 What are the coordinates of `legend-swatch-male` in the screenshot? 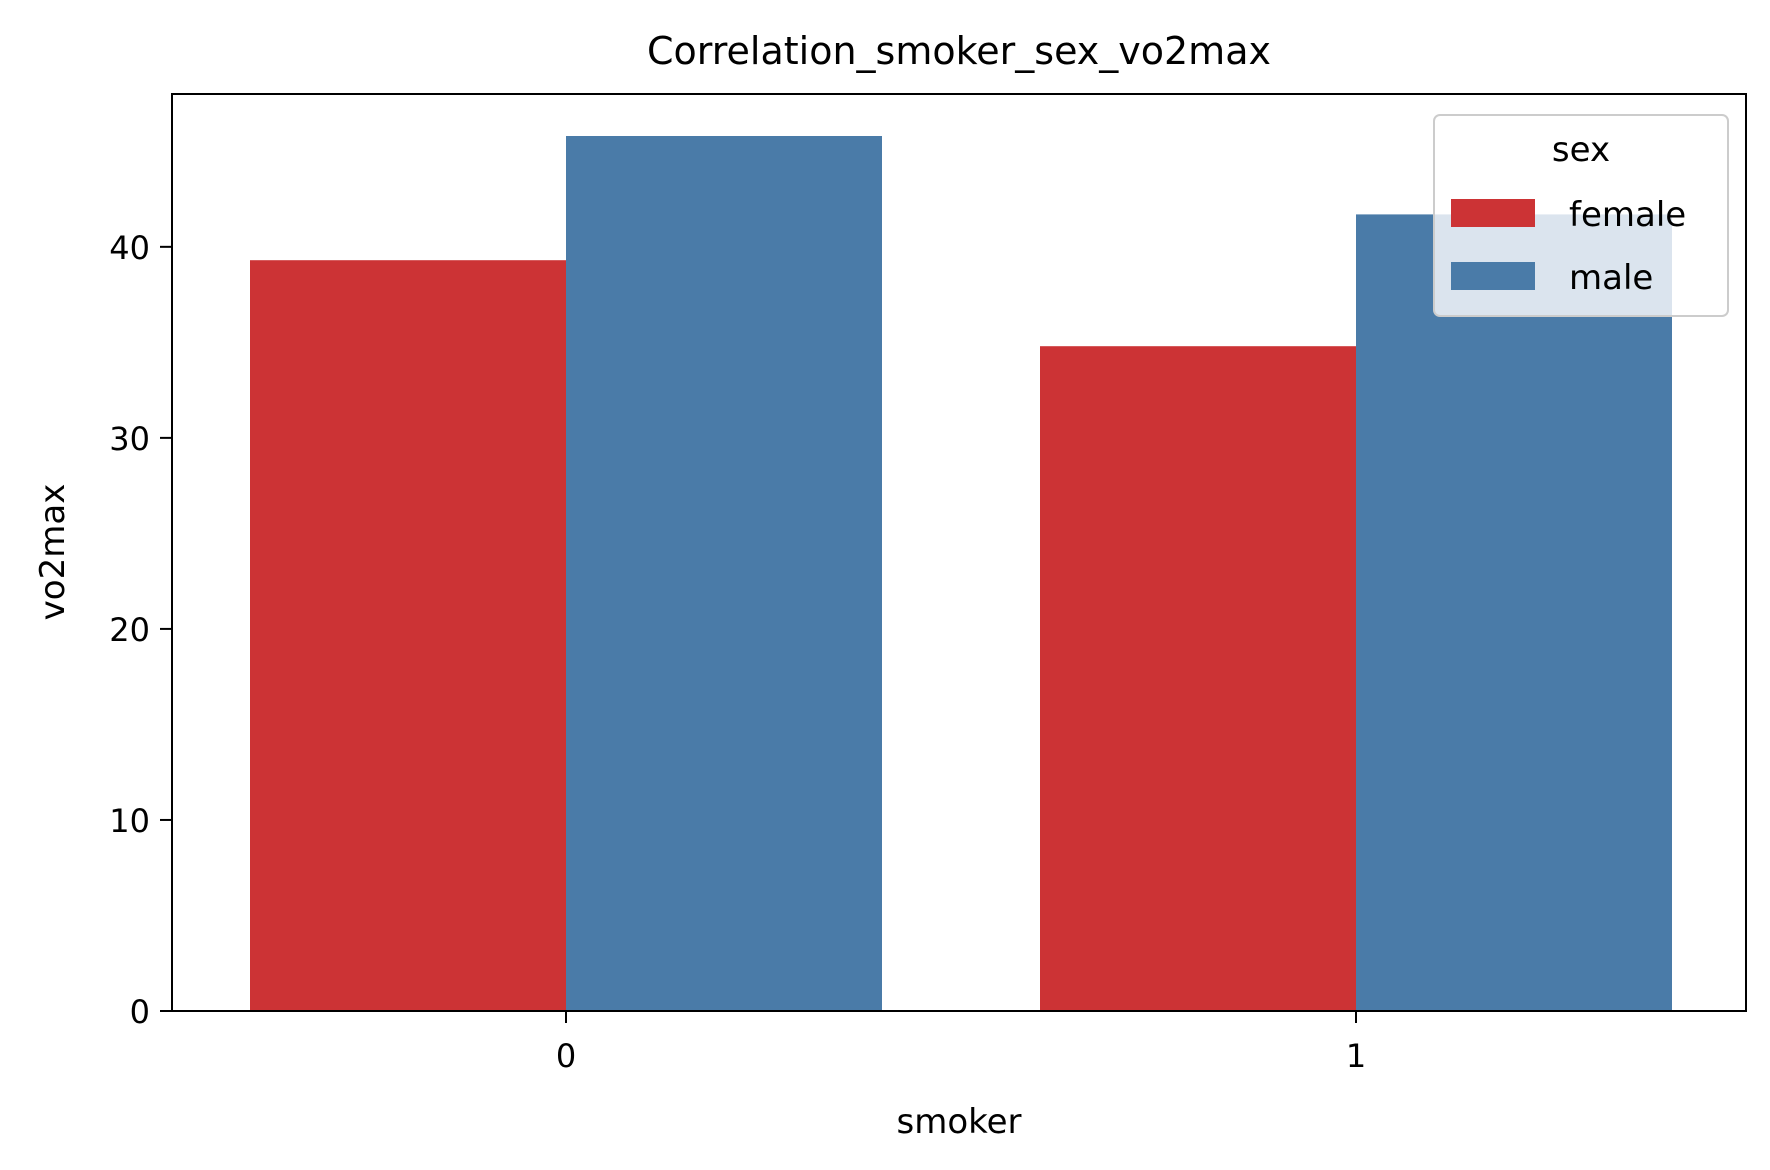 It's located at (1493, 276).